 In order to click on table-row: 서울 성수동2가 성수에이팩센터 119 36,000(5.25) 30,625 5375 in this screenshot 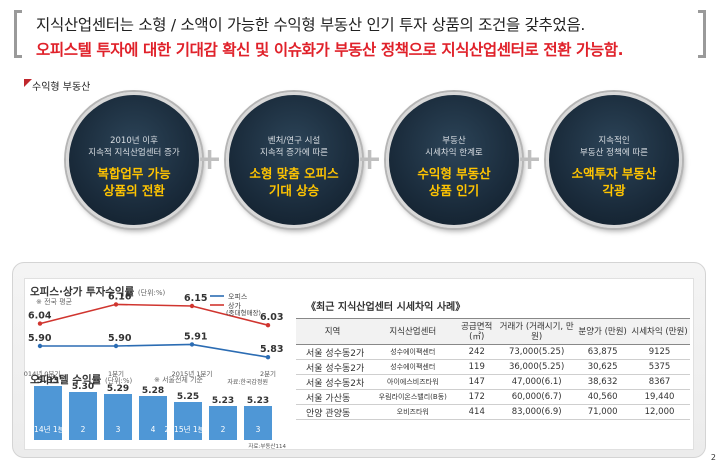, I will do `click(493, 367)`.